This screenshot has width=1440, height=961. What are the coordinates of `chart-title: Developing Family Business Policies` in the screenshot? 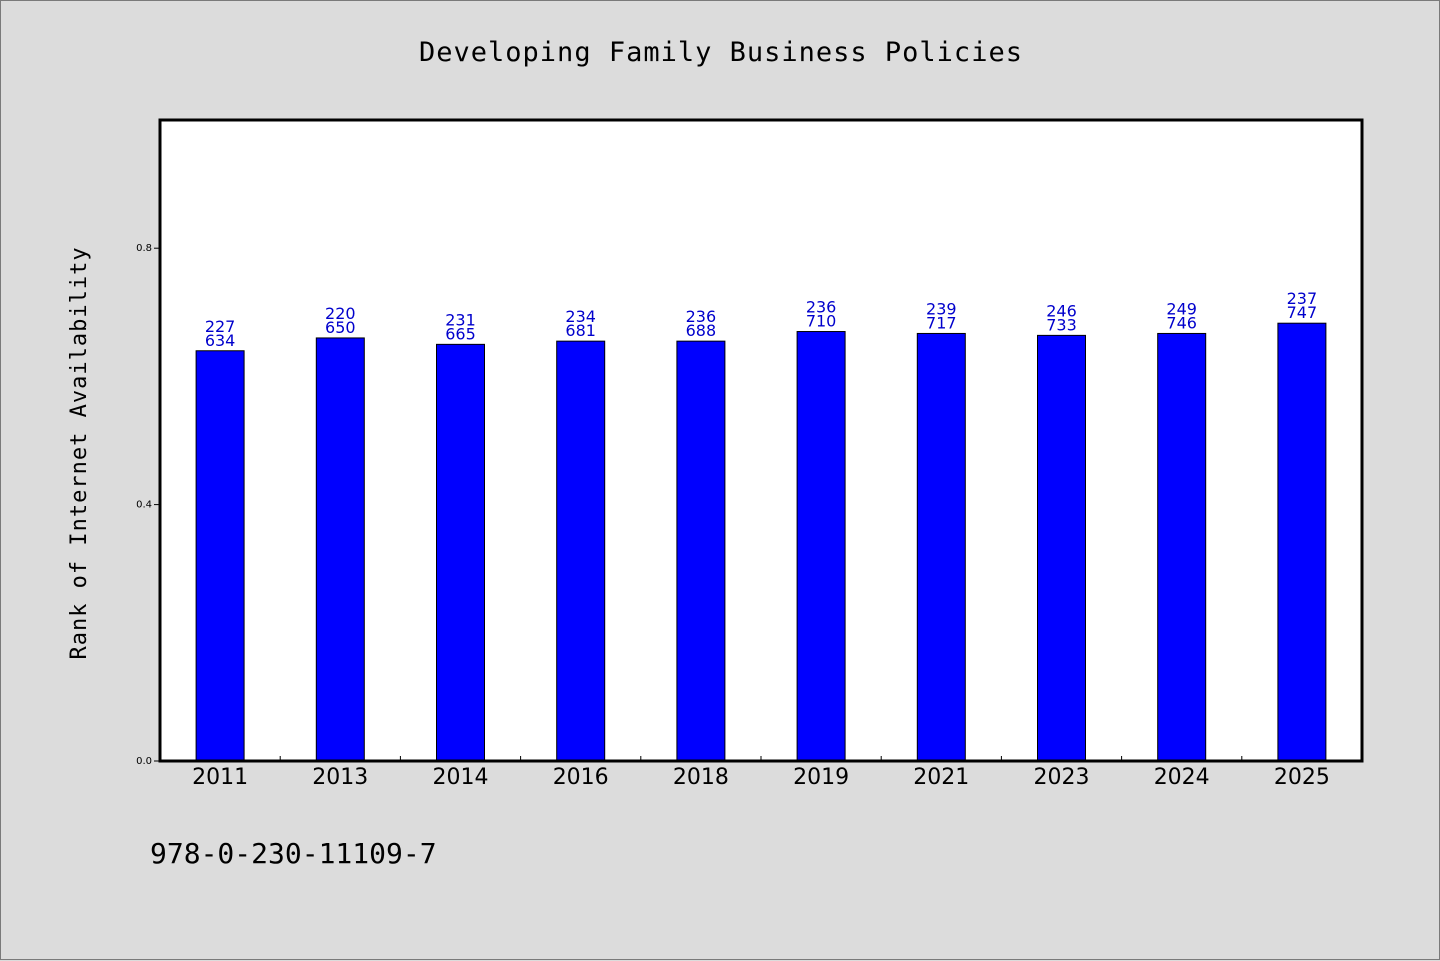 It's located at (721, 52).